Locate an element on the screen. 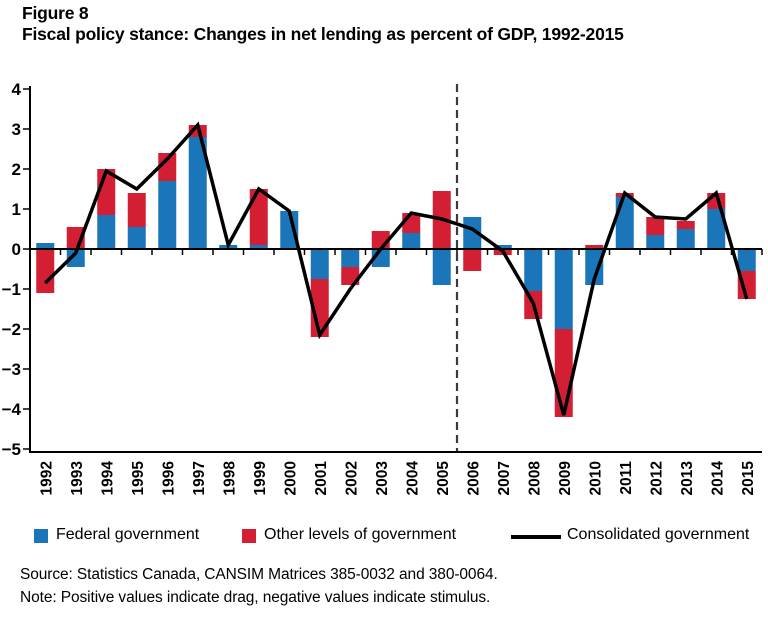 The image size is (768, 617). x-year-label-1998: 1998 is located at coordinates (229, 478).